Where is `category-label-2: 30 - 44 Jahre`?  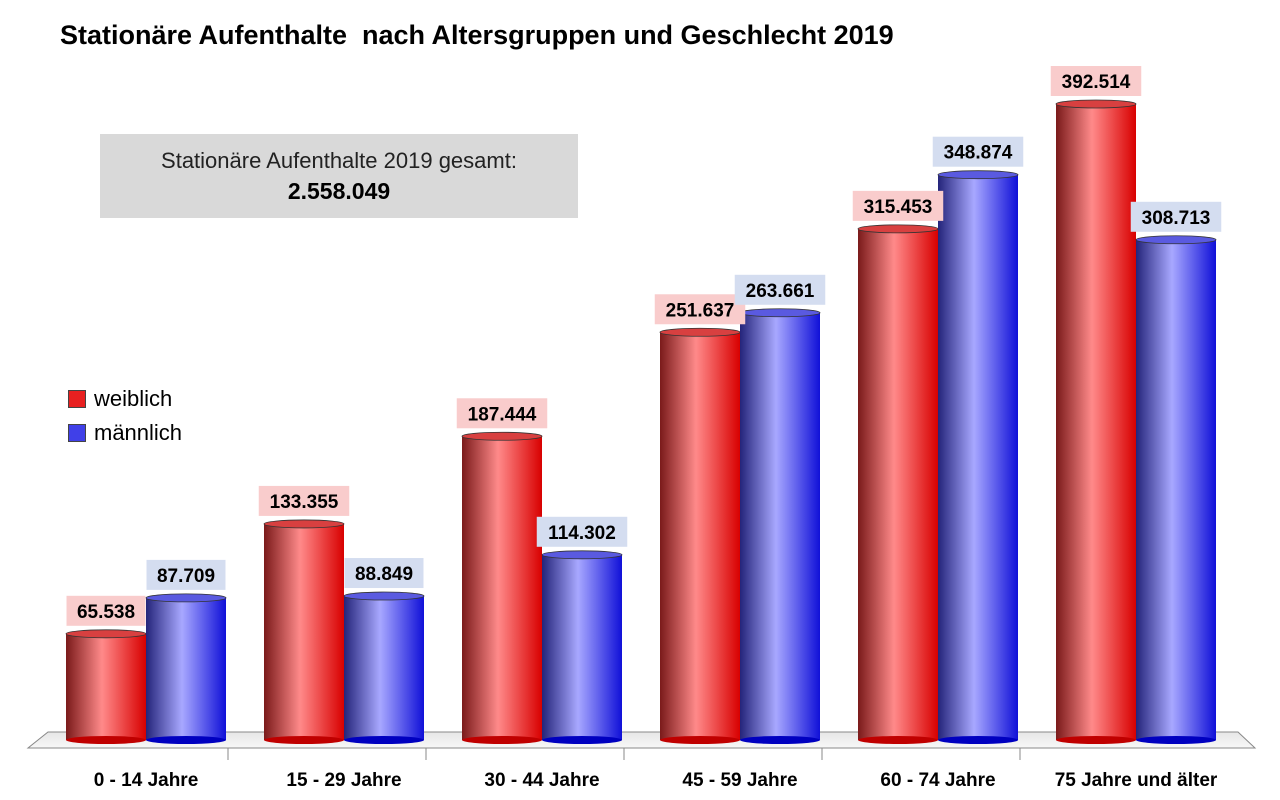 category-label-2: 30 - 44 Jahre is located at coordinates (541, 780).